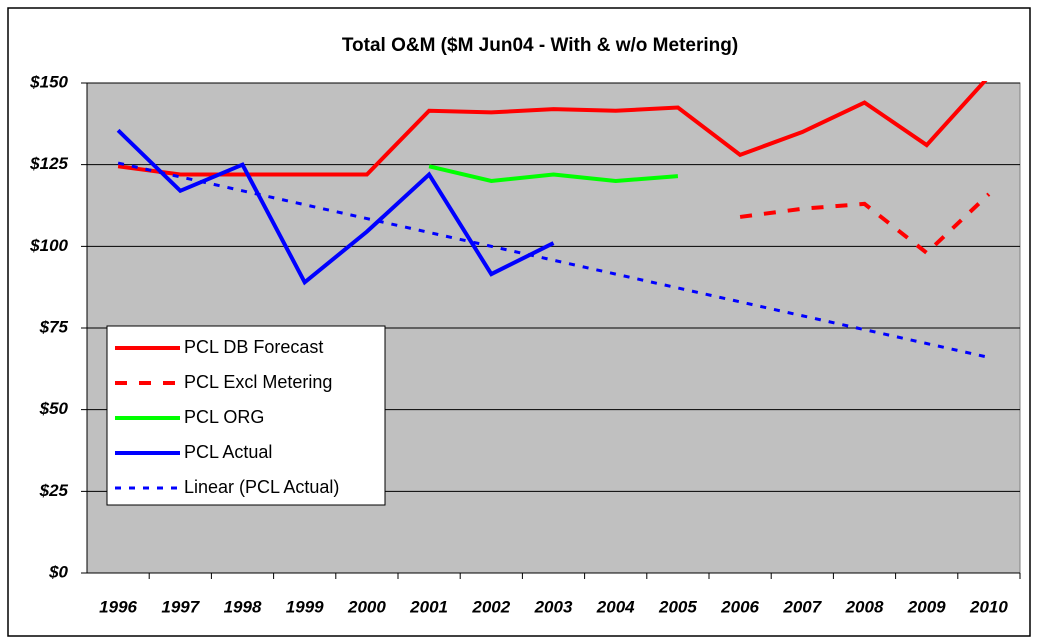 The height and width of the screenshot is (644, 1039). Describe the element at coordinates (490, 606) in the screenshot. I see `x-tick-label: 2002` at that location.